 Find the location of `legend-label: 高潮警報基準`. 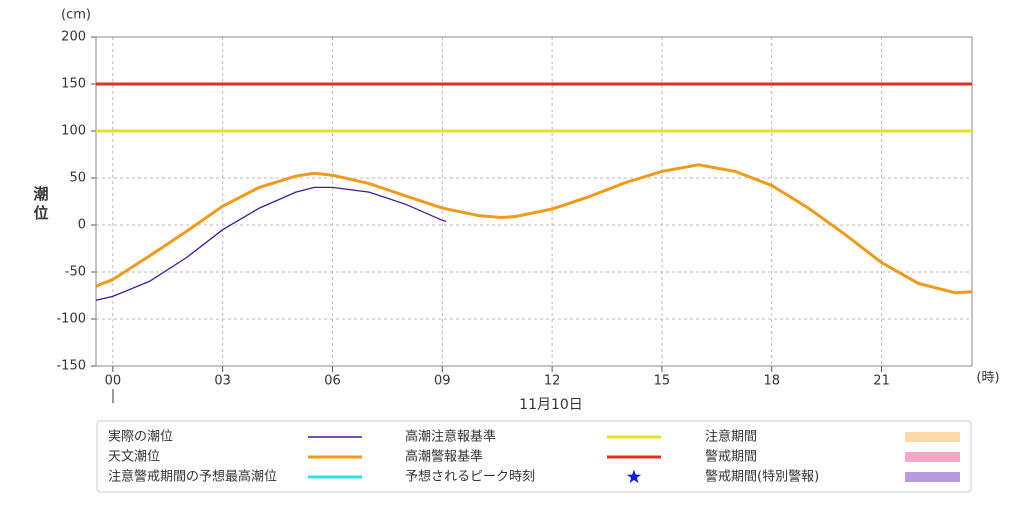

legend-label: 高潮警報基準 is located at coordinates (444, 457).